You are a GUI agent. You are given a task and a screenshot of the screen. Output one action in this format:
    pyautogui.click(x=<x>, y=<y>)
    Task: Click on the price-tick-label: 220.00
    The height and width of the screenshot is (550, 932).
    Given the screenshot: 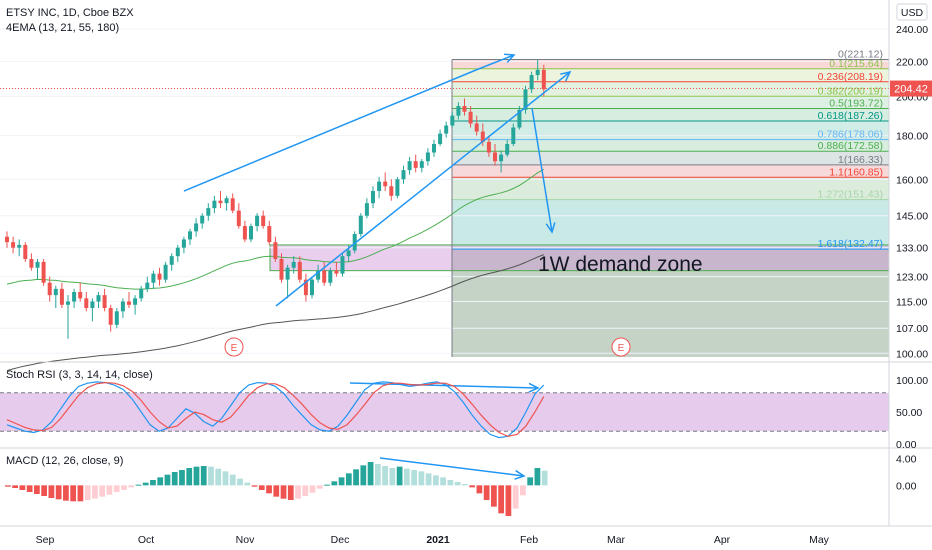 What is the action you would take?
    pyautogui.click(x=912, y=62)
    